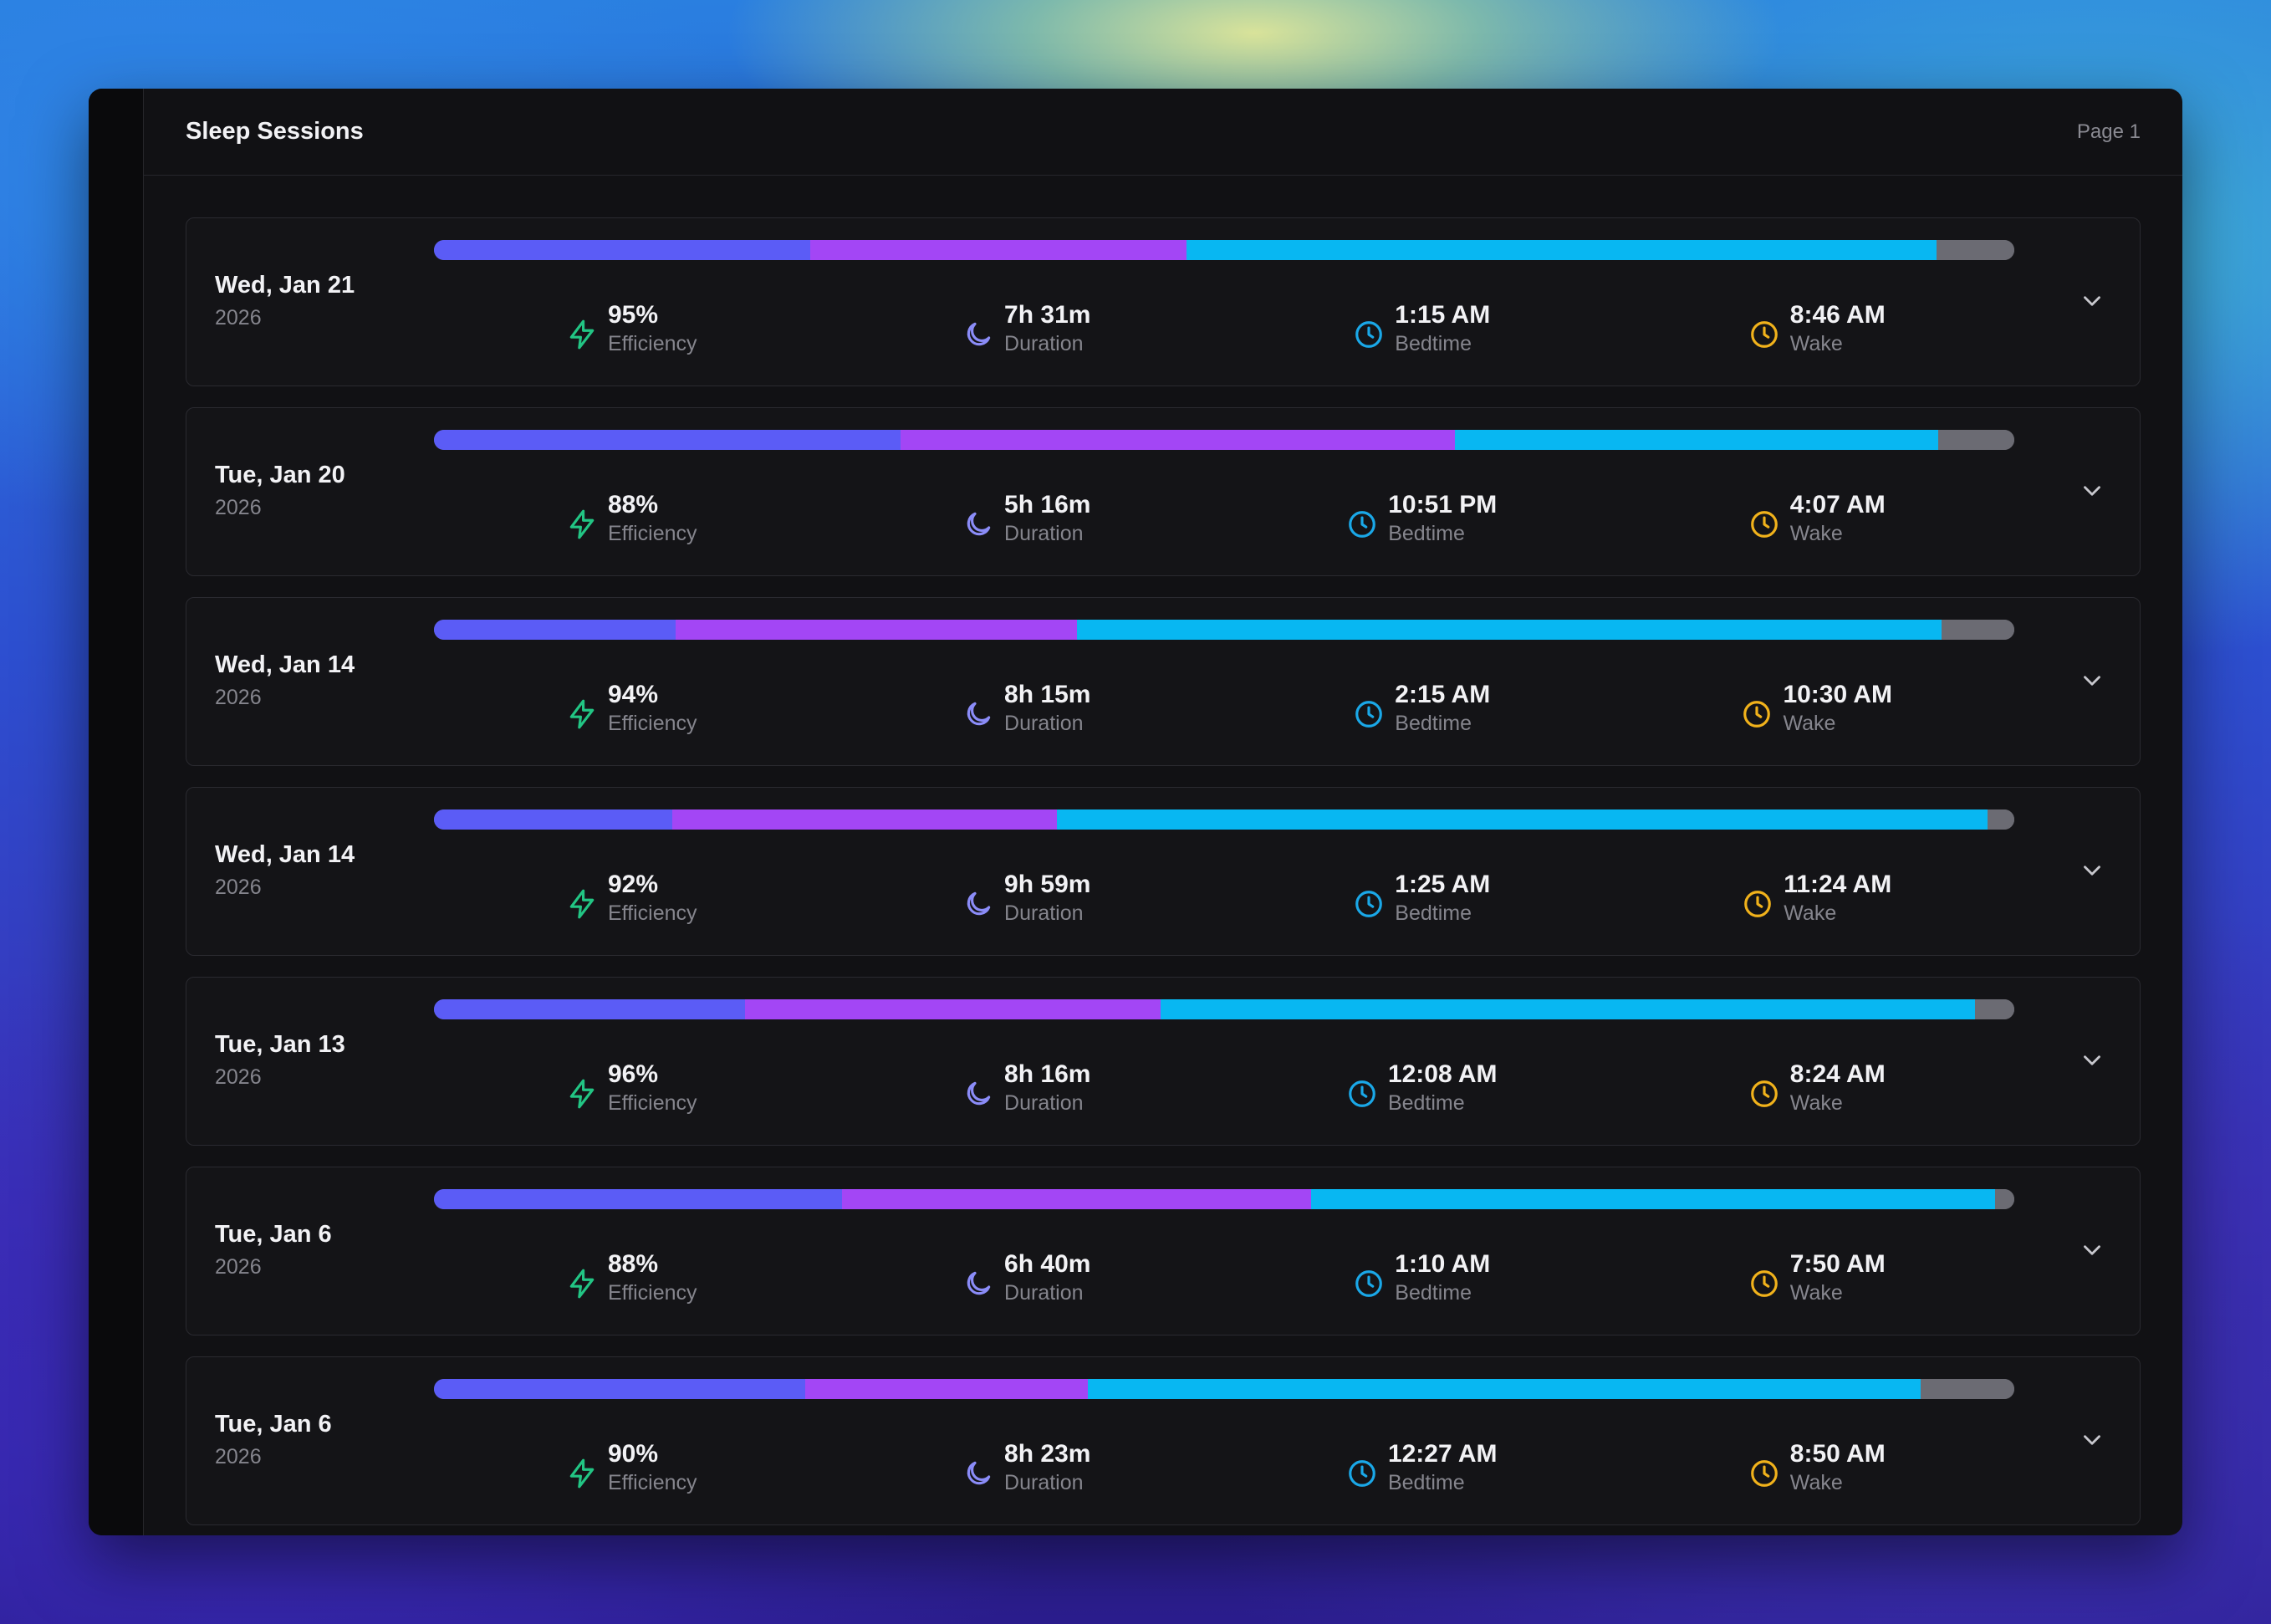 This screenshot has height=1624, width=2271. I want to click on alarm-clock-icon, so click(1764, 524).